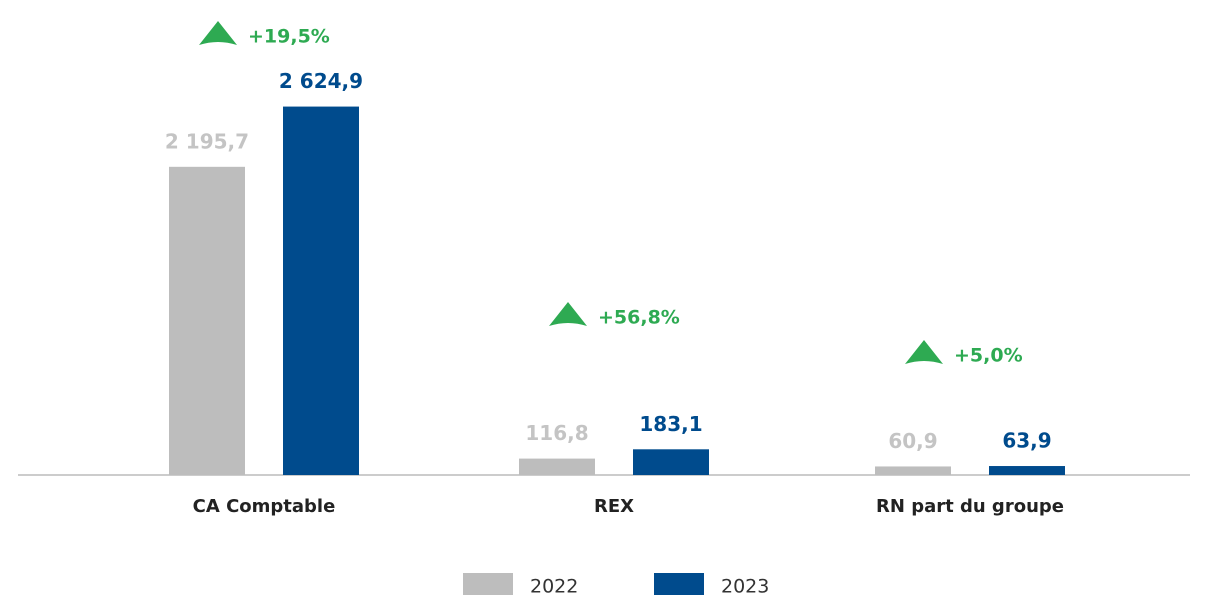 This screenshot has width=1217, height=595. Describe the element at coordinates (264, 506) in the screenshot. I see `category-label: CA Comptable` at that location.